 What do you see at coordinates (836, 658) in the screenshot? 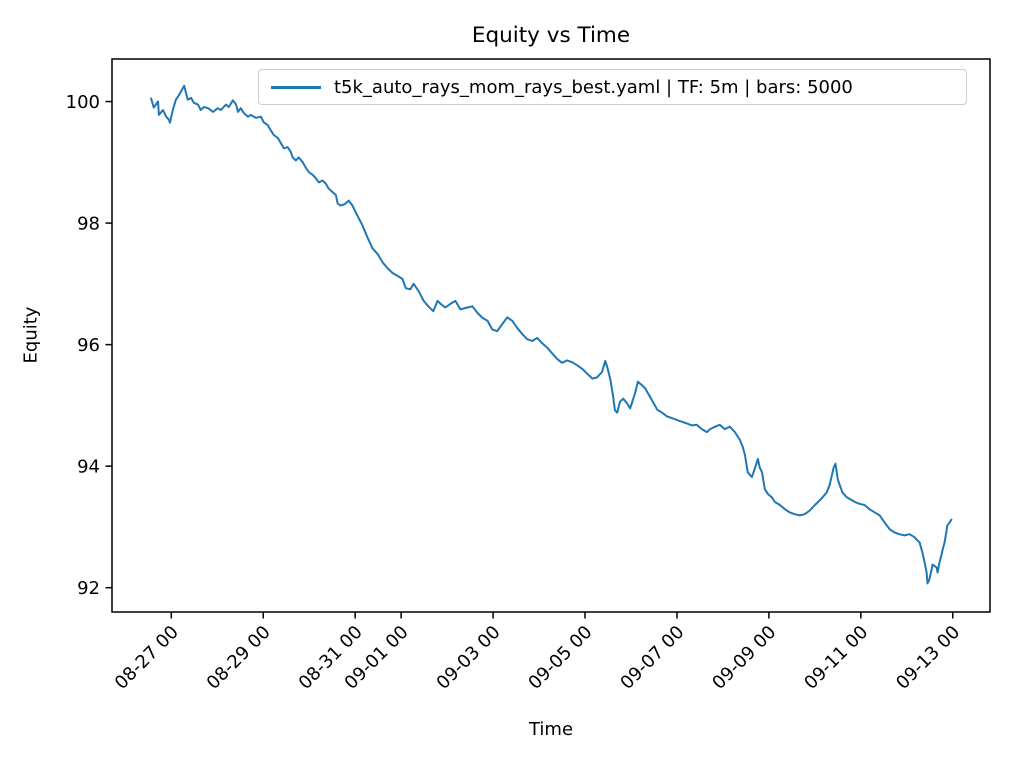
I see `x-tick-label: 09-11 00` at bounding box center [836, 658].